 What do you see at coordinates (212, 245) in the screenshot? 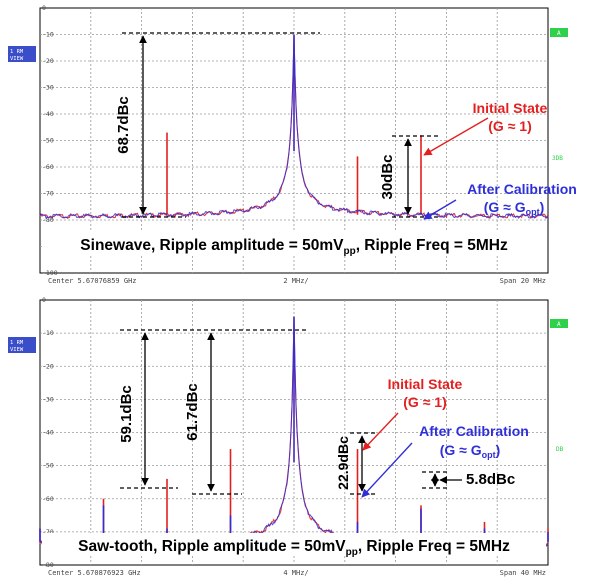
I see `chart-title-main: Sinewave, Ripple amplitude = 50mV` at bounding box center [212, 245].